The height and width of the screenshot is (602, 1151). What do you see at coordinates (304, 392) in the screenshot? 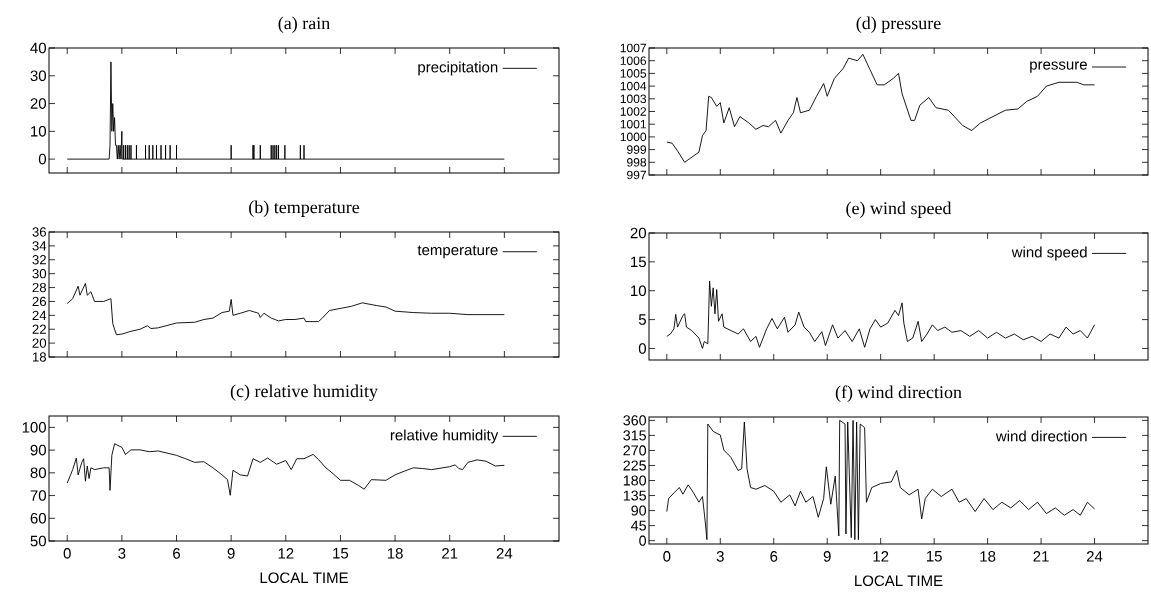
I see `chart-title: (c) relative humidity` at bounding box center [304, 392].